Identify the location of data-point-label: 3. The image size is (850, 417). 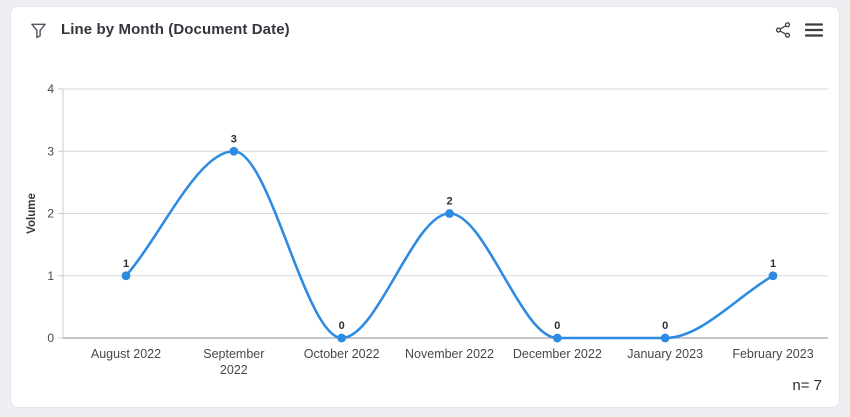
(234, 139).